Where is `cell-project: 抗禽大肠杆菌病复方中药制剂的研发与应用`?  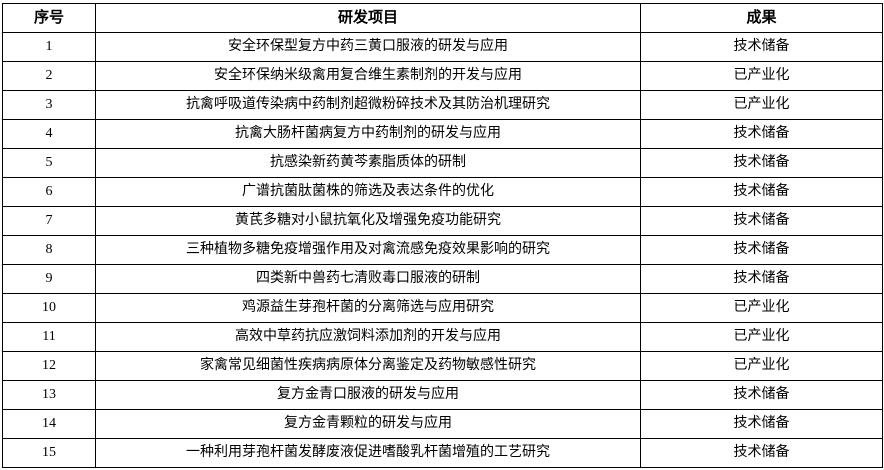
cell-project: 抗禽大肠杆菌病复方中药制剂的研发与应用 is located at coordinates (368, 134).